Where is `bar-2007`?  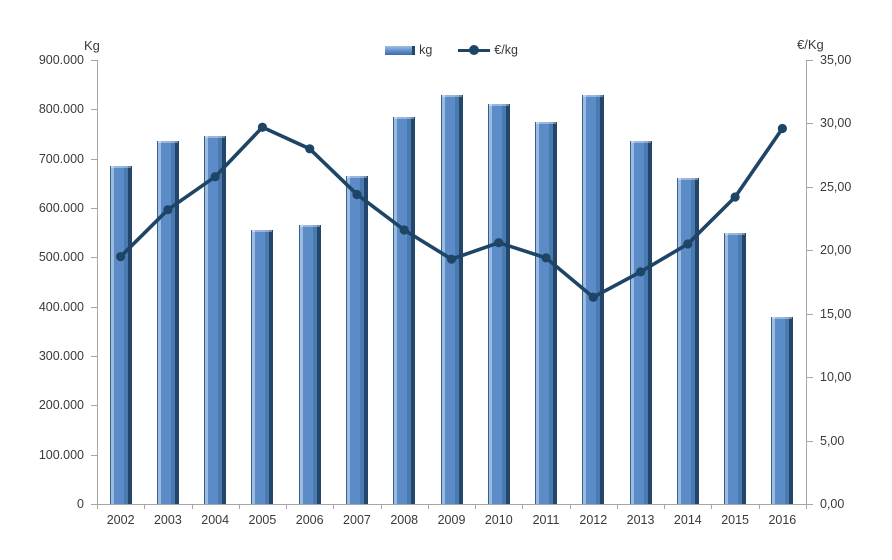
bar-2007 is located at coordinates (356, 339).